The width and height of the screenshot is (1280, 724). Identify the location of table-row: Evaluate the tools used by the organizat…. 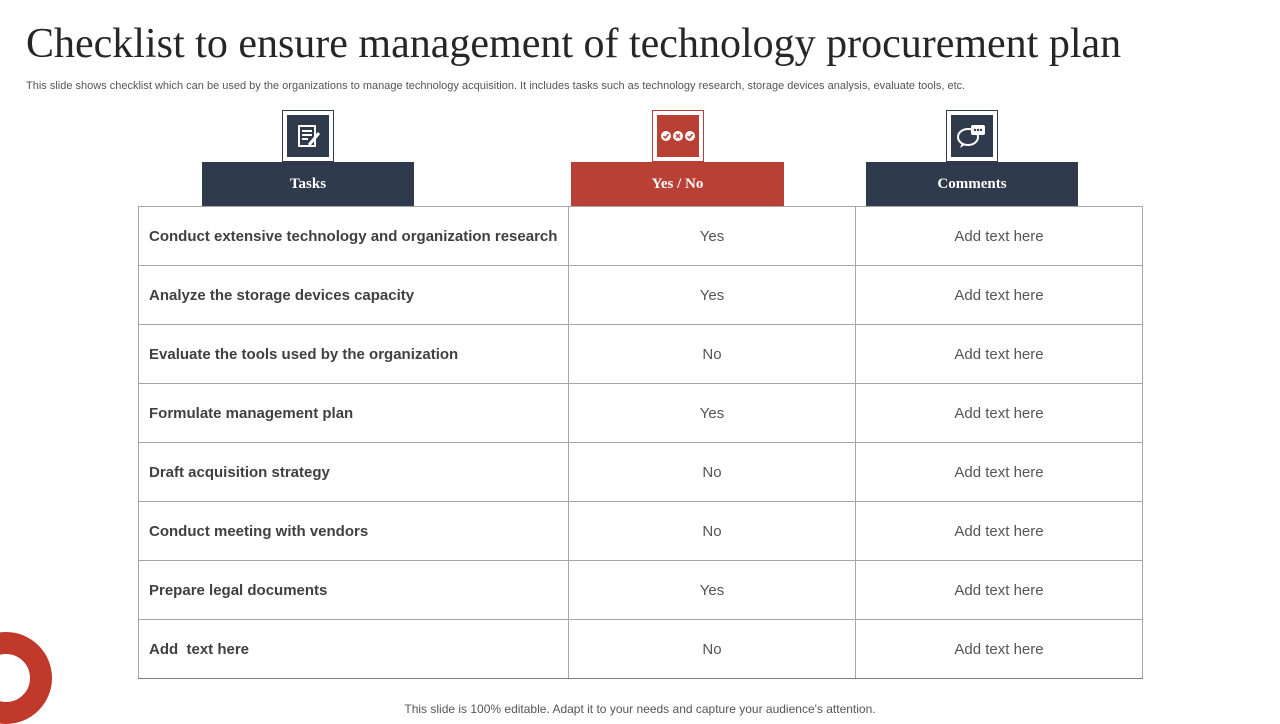
(640, 354).